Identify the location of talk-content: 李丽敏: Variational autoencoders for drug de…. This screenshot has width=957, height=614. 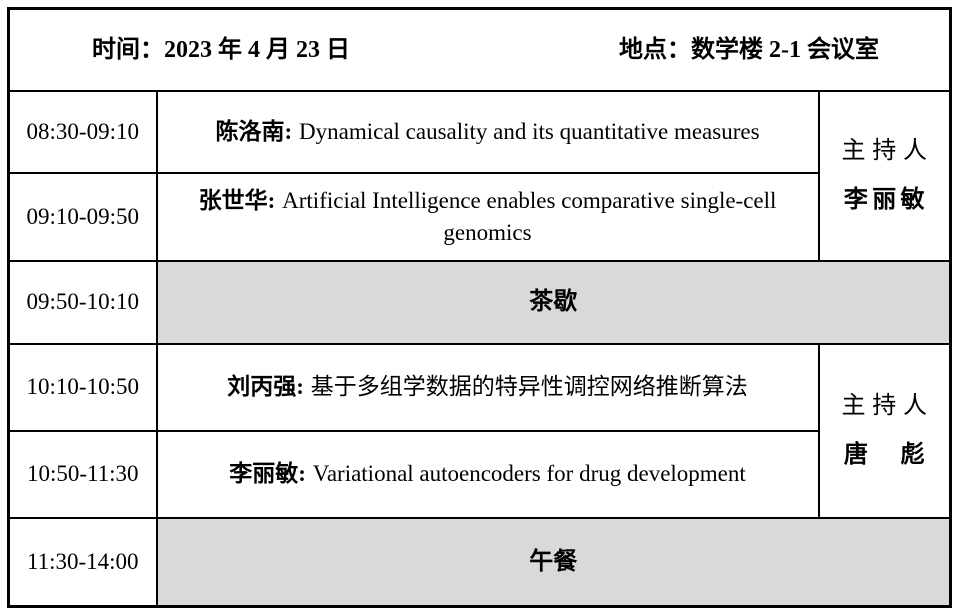
(488, 473).